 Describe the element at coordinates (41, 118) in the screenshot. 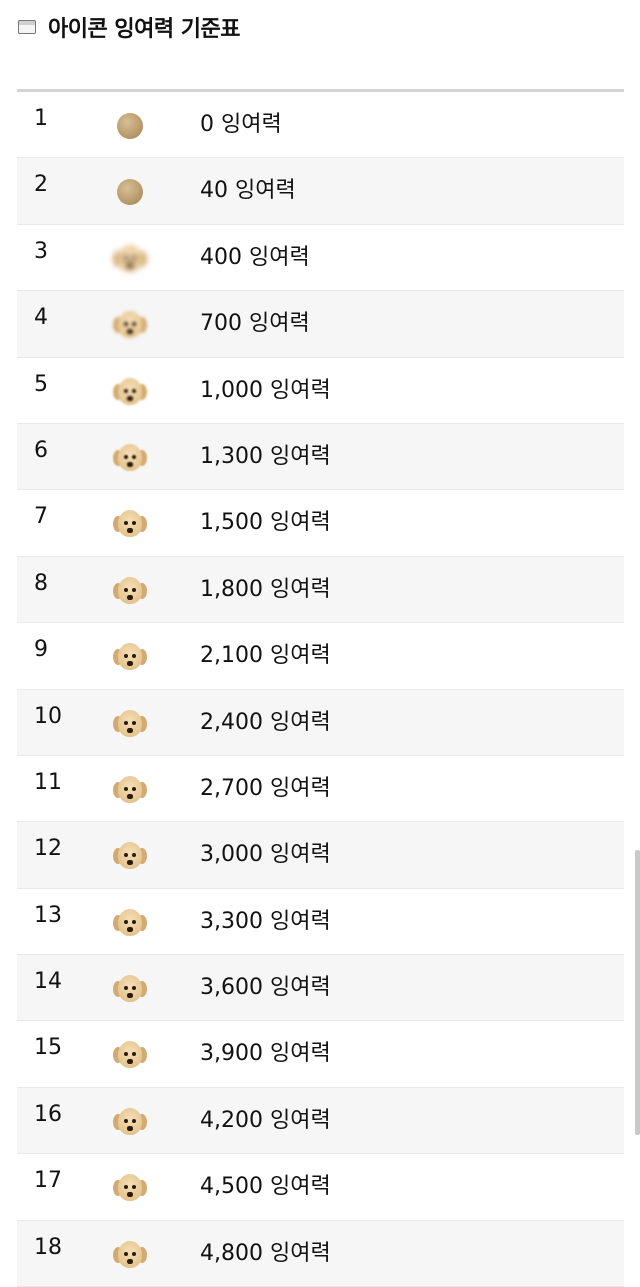

I see `level-number: 1` at that location.